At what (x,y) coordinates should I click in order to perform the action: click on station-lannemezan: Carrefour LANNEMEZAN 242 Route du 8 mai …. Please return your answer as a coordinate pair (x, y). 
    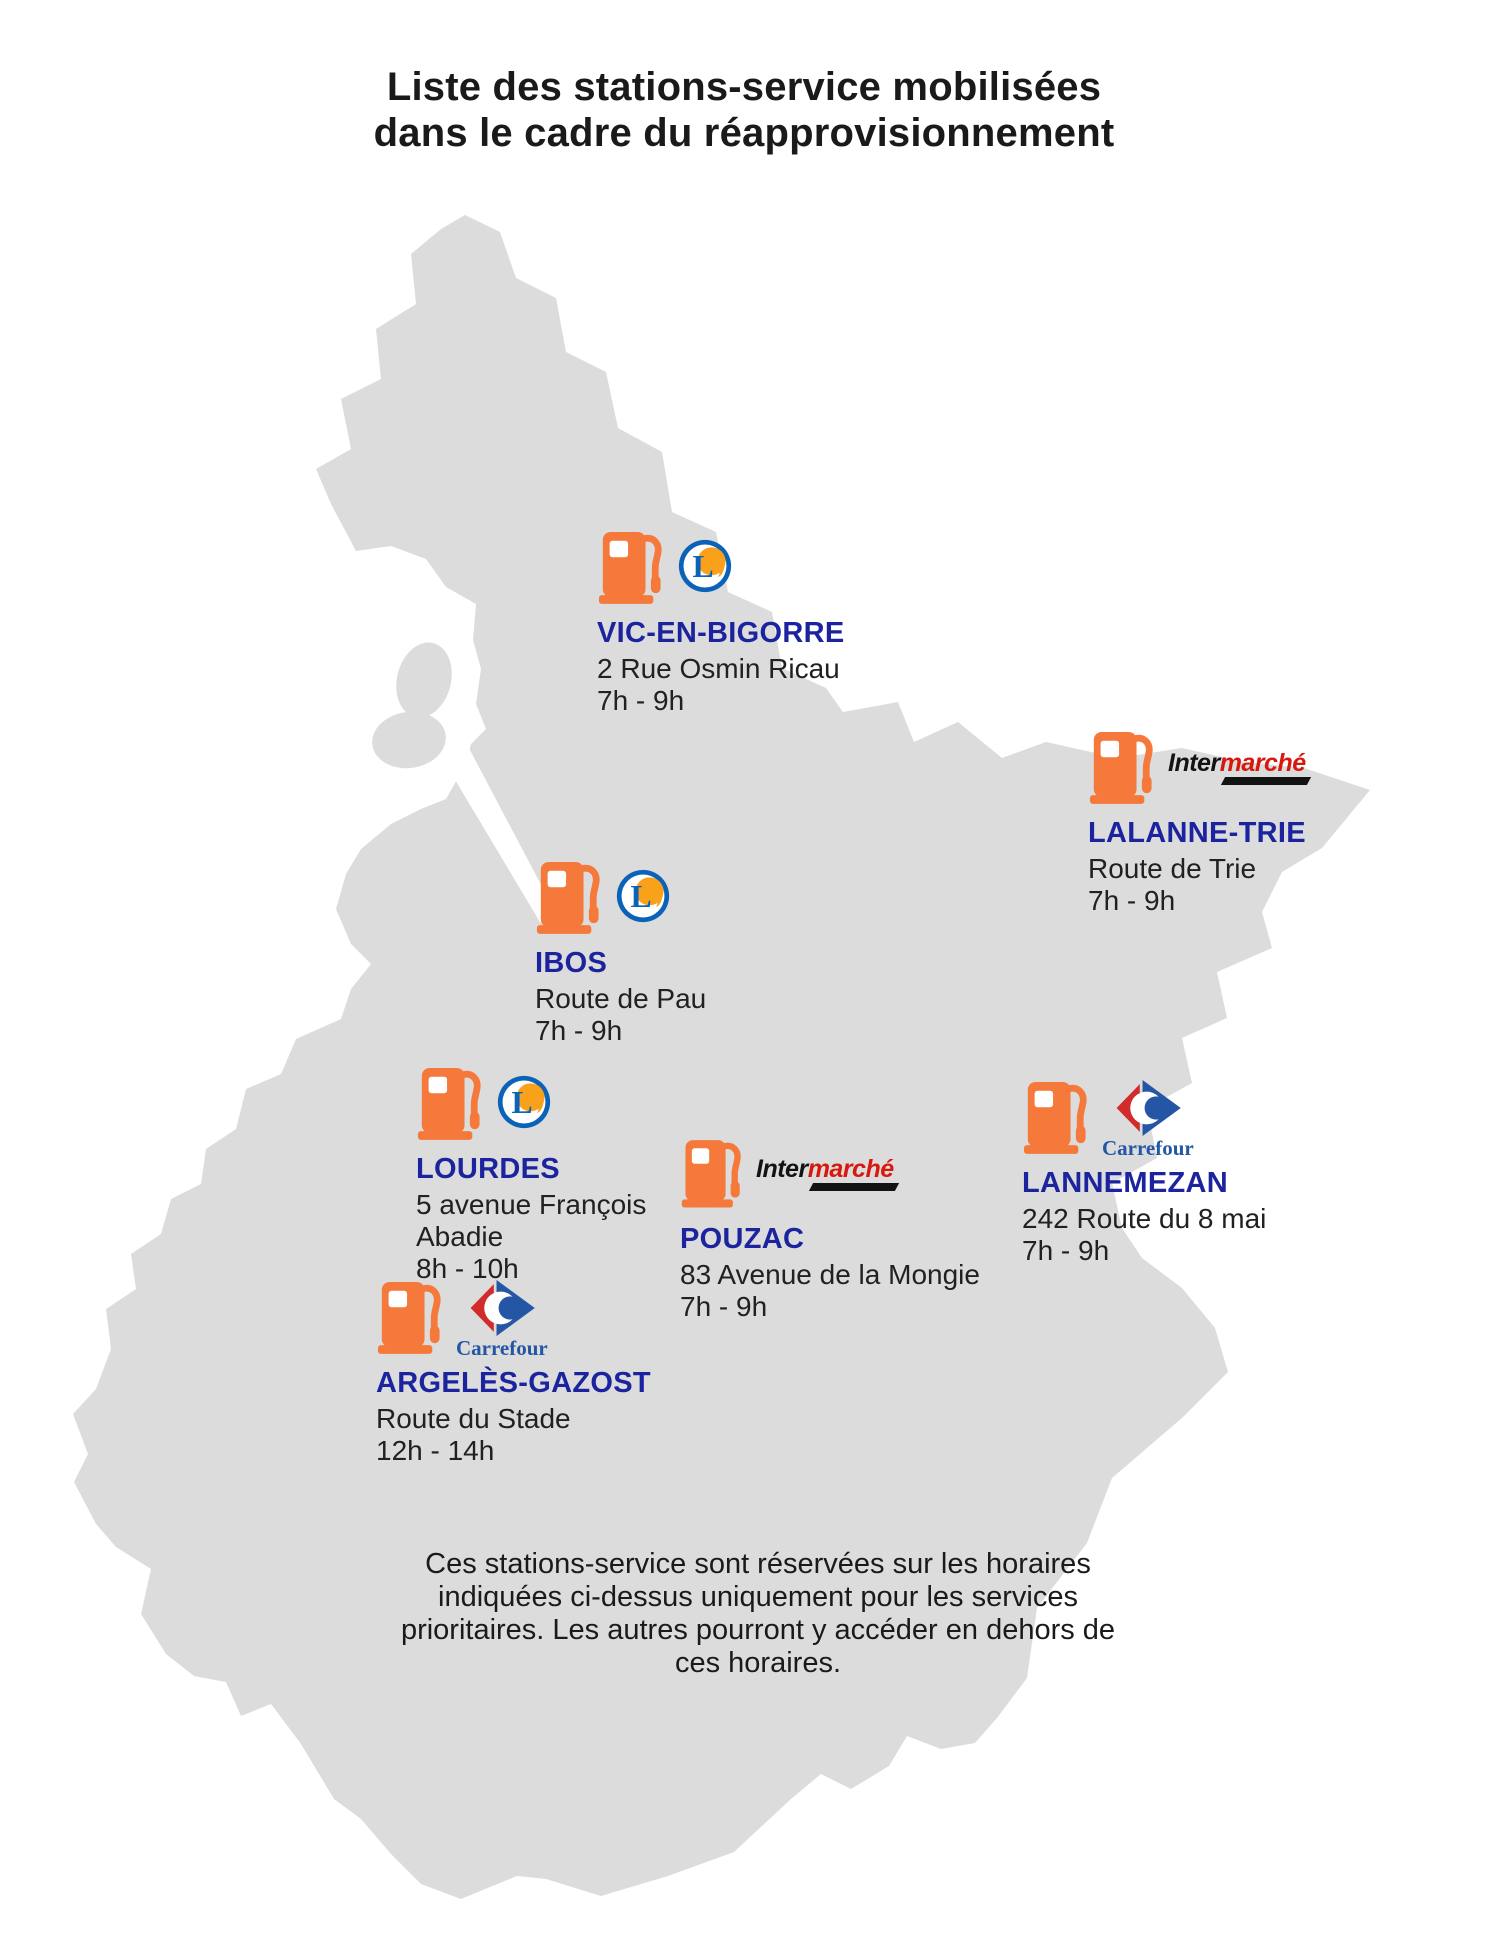
    Looking at the image, I should click on (1144, 1172).